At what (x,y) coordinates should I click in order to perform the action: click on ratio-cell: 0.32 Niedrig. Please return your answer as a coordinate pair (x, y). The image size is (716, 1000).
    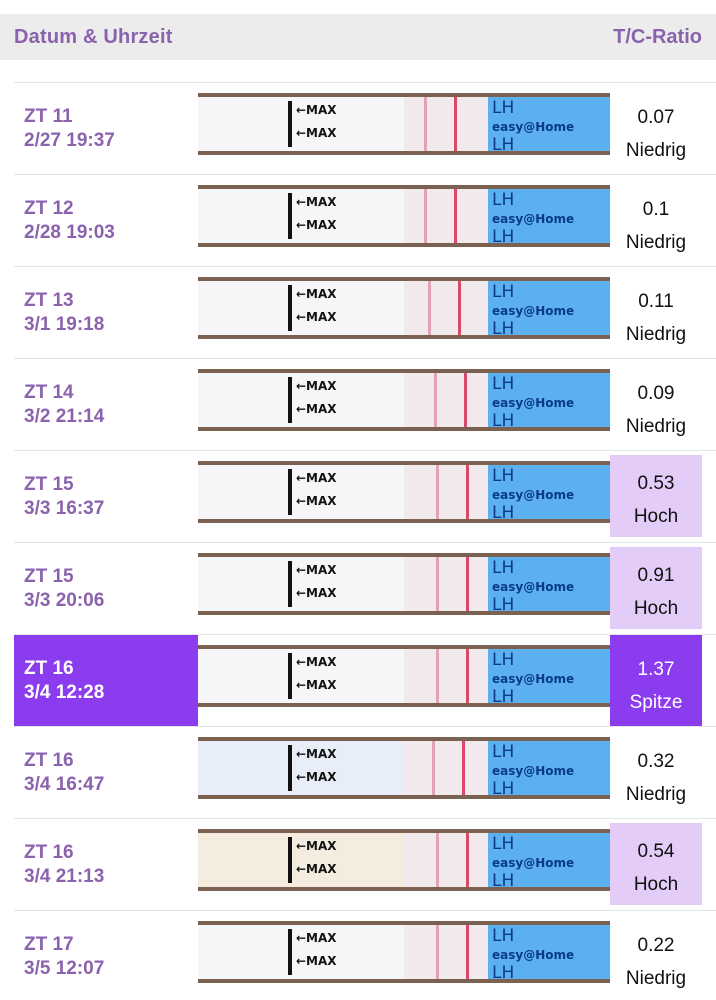
    Looking at the image, I should click on (656, 773).